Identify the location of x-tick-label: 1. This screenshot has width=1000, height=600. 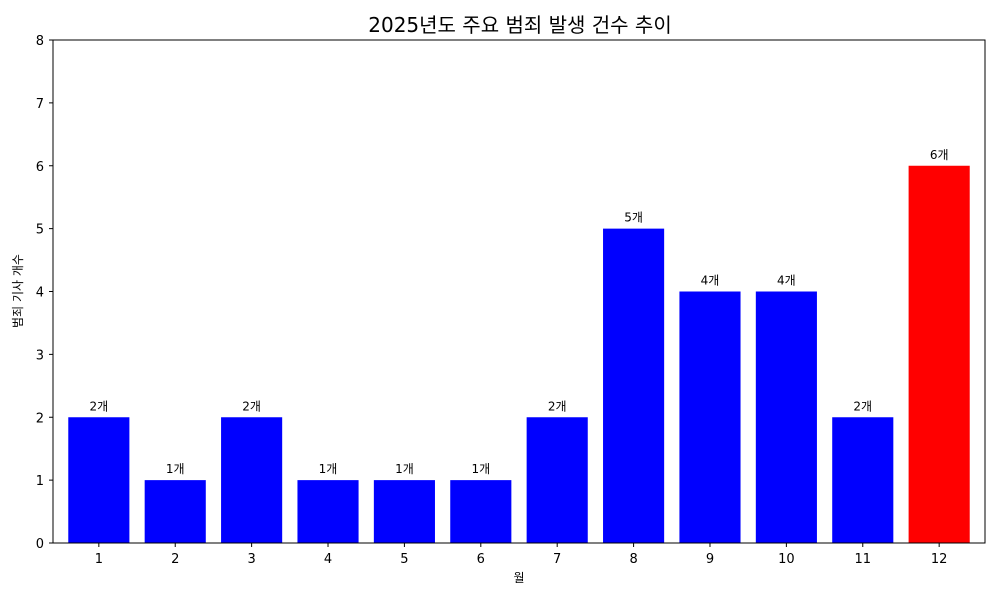
(99, 559).